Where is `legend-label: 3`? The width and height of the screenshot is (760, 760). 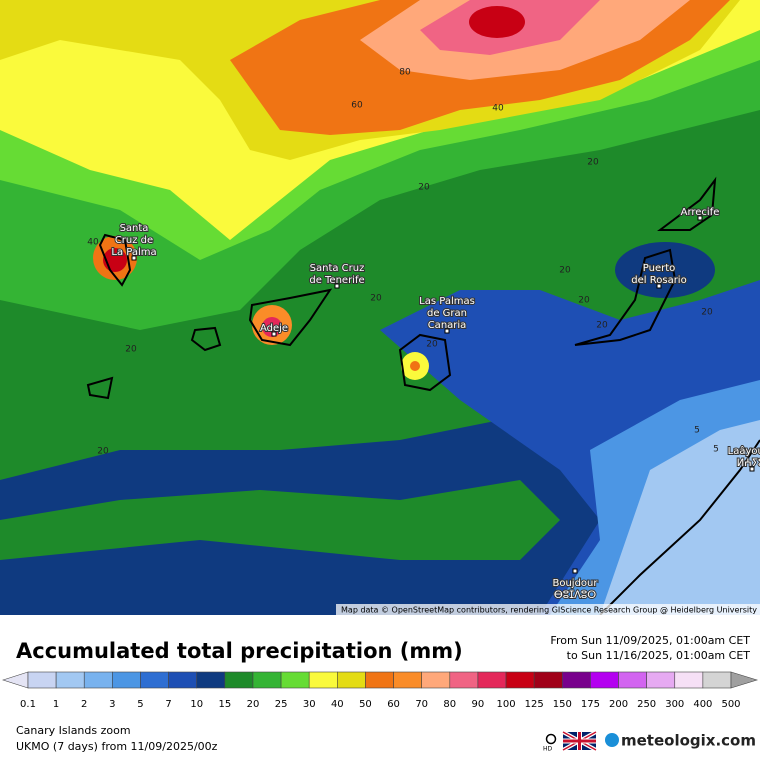
legend-label: 3 is located at coordinates (112, 704).